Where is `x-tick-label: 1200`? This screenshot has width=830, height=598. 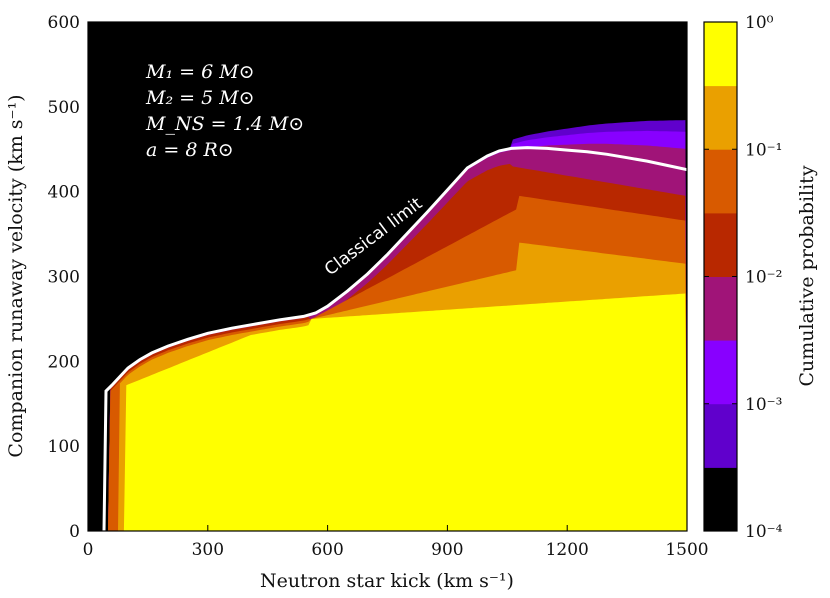
x-tick-label: 1200 is located at coordinates (567, 550).